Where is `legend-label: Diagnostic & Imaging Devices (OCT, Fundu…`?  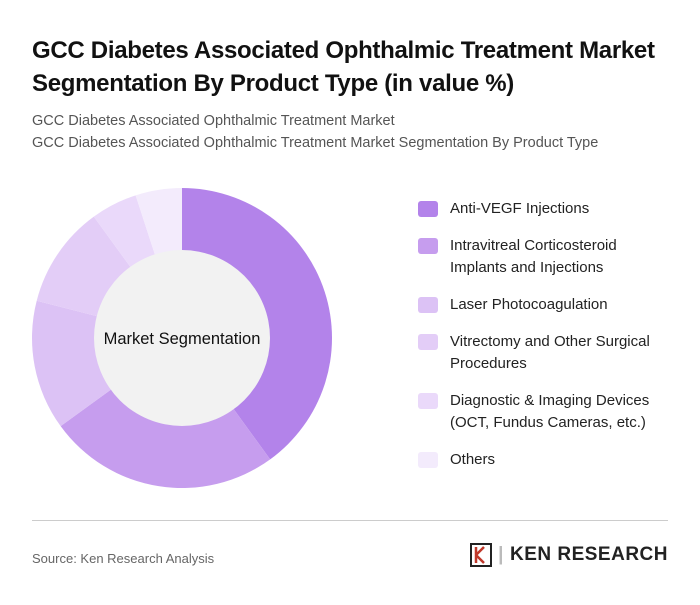
legend-label: Diagnostic & Imaging Devices (OCT, Fundu… is located at coordinates (550, 411).